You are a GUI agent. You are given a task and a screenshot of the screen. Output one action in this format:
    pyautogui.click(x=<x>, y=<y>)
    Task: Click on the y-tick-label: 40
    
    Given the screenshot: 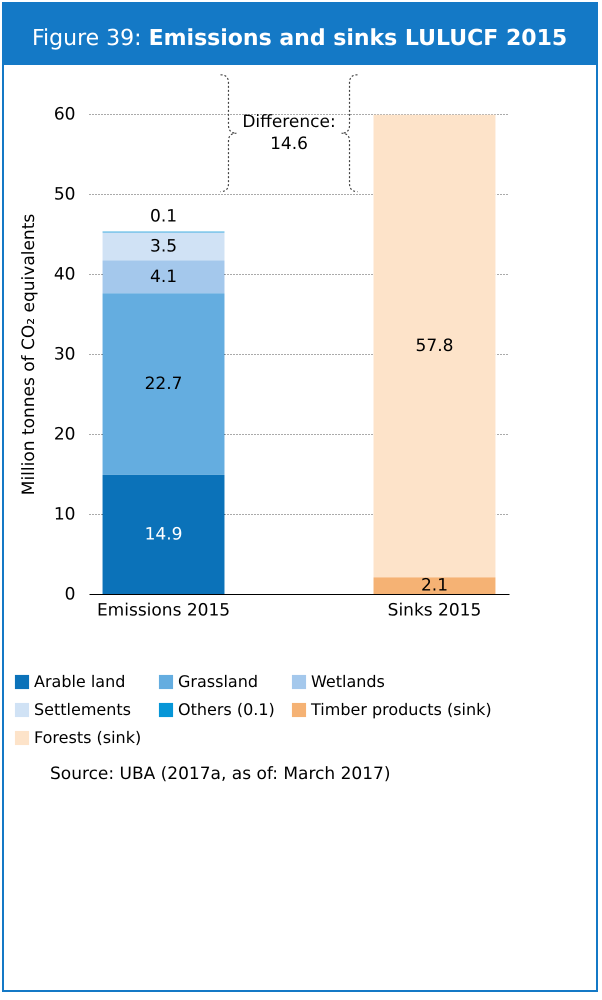 What is the action you would take?
    pyautogui.click(x=65, y=274)
    